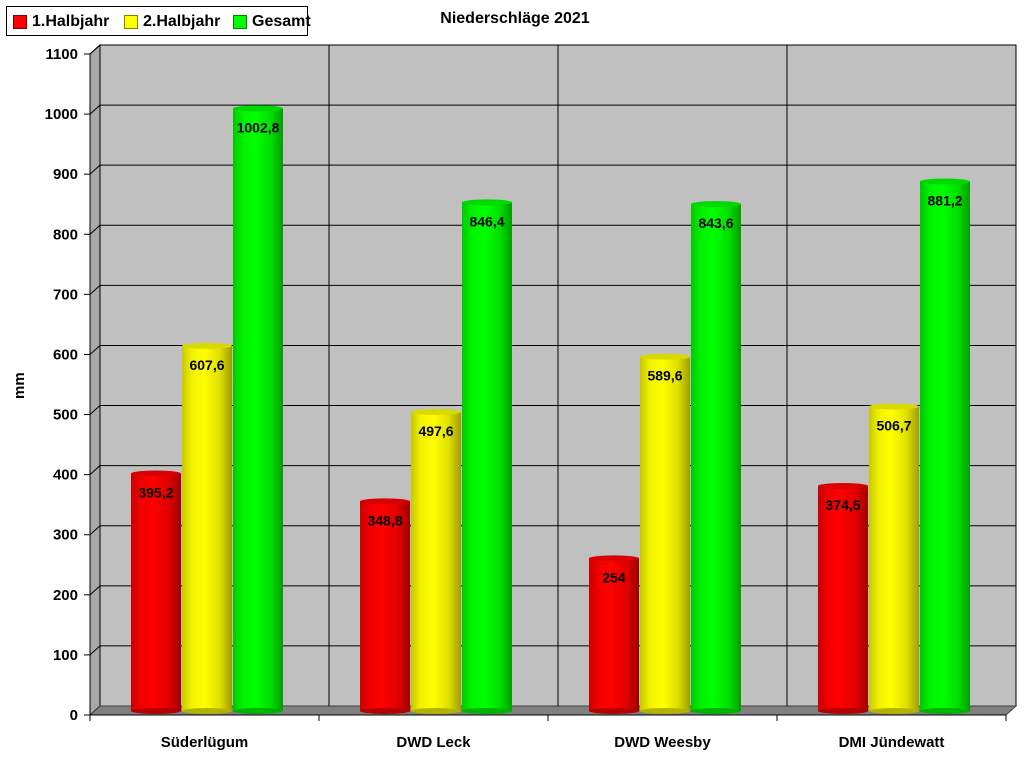 The width and height of the screenshot is (1024, 768). Describe the element at coordinates (258, 127) in the screenshot. I see `bar-data-label: 1002,8` at that location.